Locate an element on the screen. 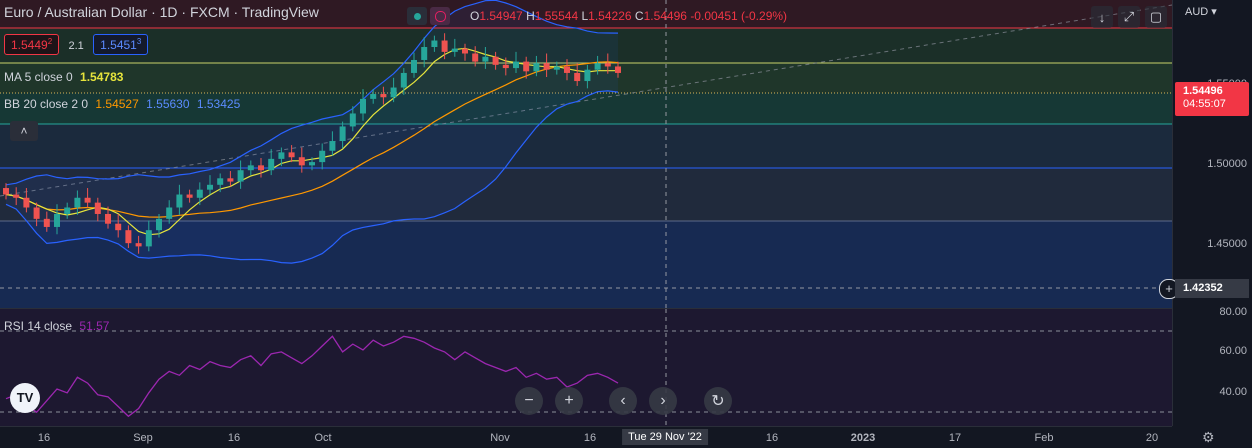 The width and height of the screenshot is (1252, 448). trade-panel: 1.54492 2.1 1.54513 is located at coordinates (76, 44).